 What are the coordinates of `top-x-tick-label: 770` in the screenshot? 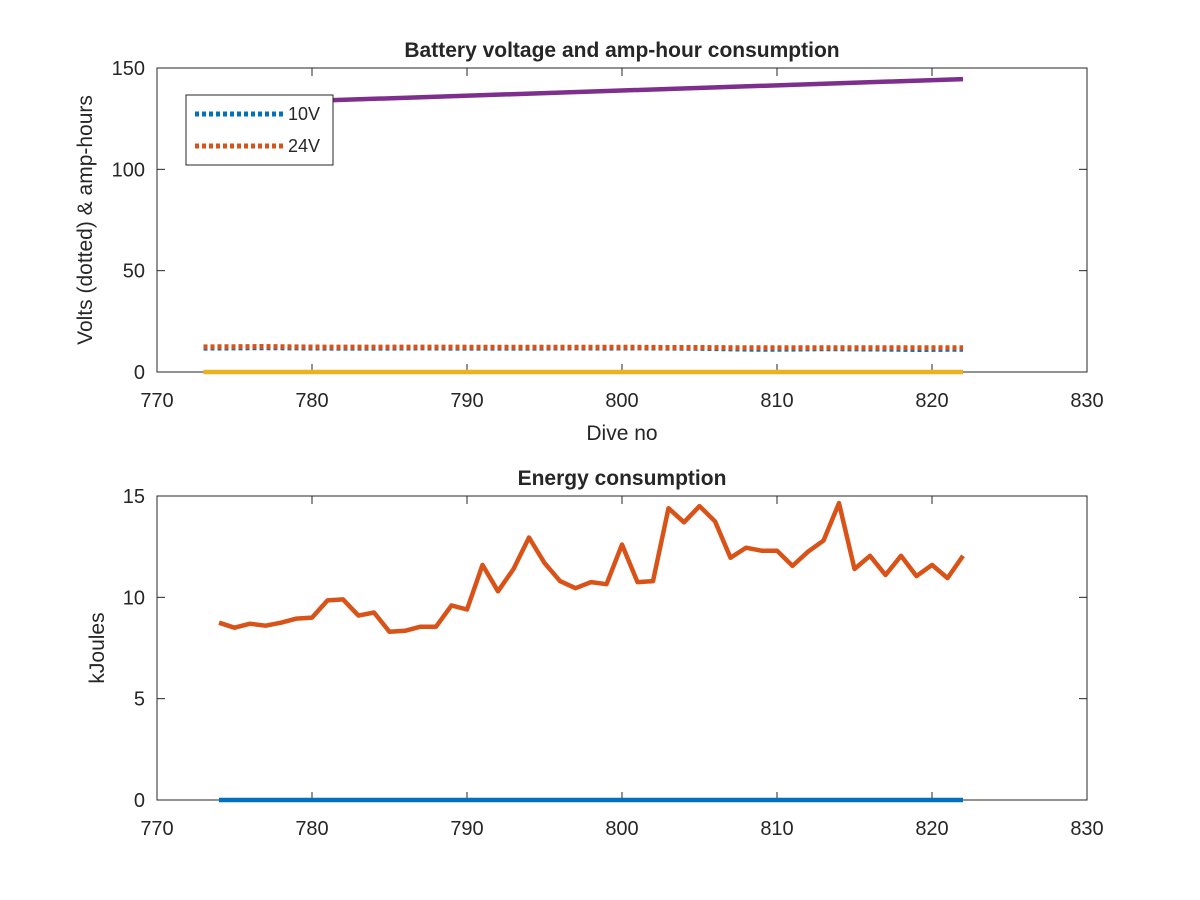 It's located at (156, 401).